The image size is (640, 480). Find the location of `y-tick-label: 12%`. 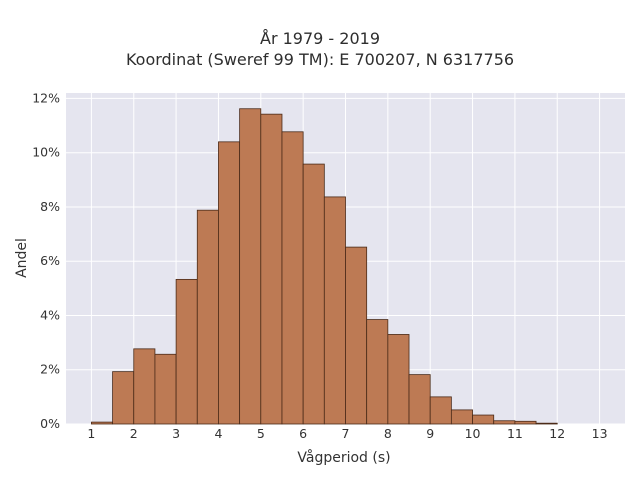

y-tick-label: 12% is located at coordinates (46, 97).